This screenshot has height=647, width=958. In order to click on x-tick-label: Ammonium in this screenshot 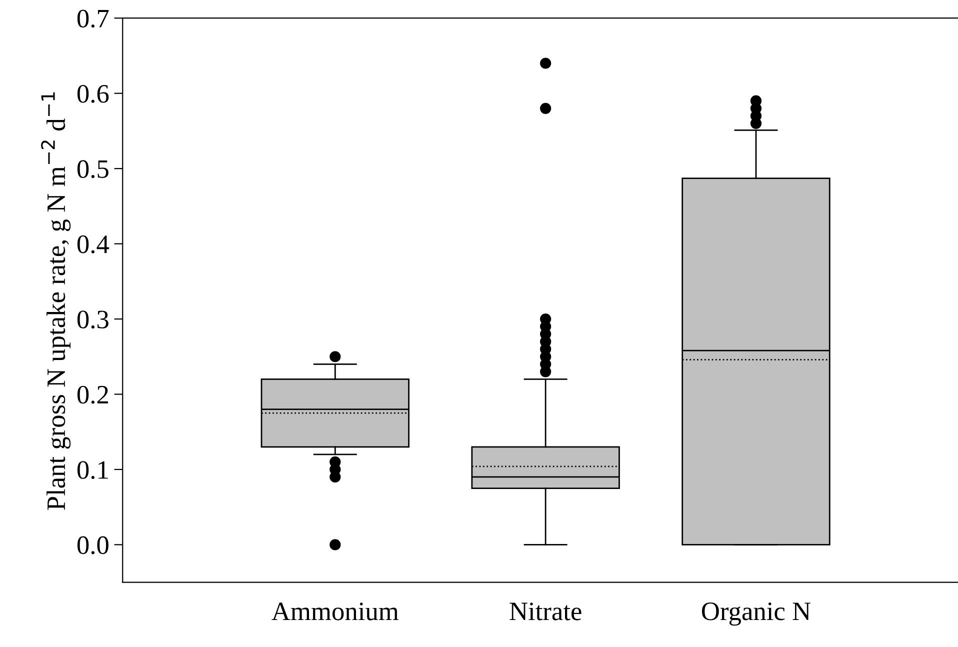, I will do `click(335, 611)`.